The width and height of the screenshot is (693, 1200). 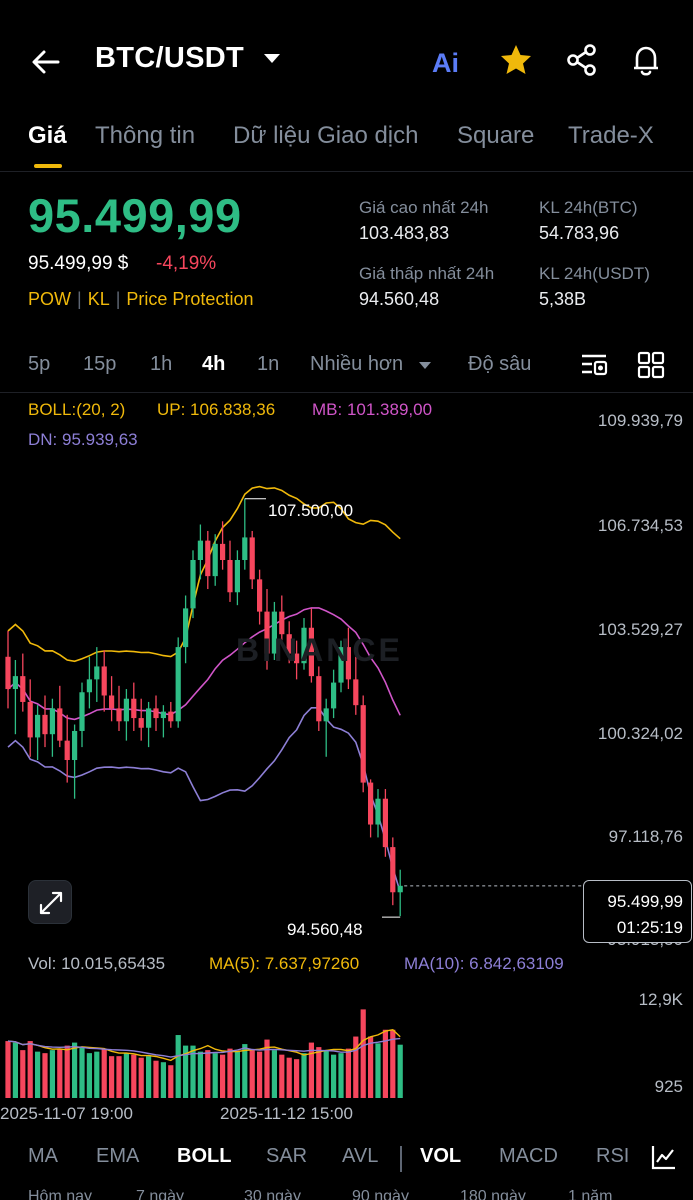 What do you see at coordinates (637, 911) in the screenshot?
I see `current-price-box: 95.499,99 01:25:19` at bounding box center [637, 911].